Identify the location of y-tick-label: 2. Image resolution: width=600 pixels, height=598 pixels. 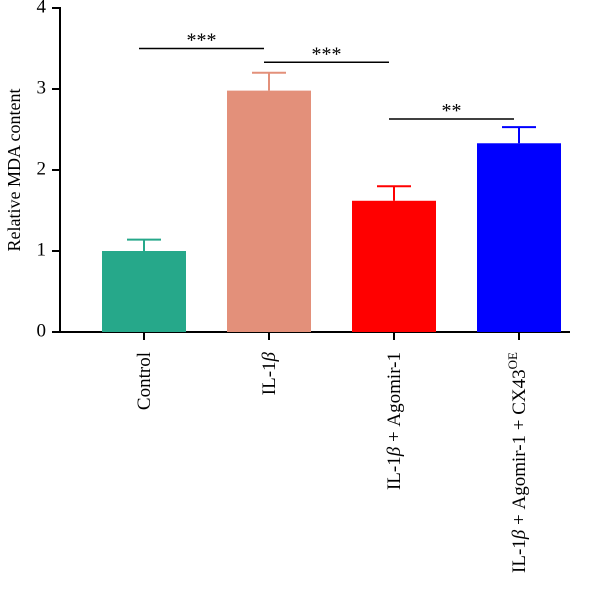
(42, 168).